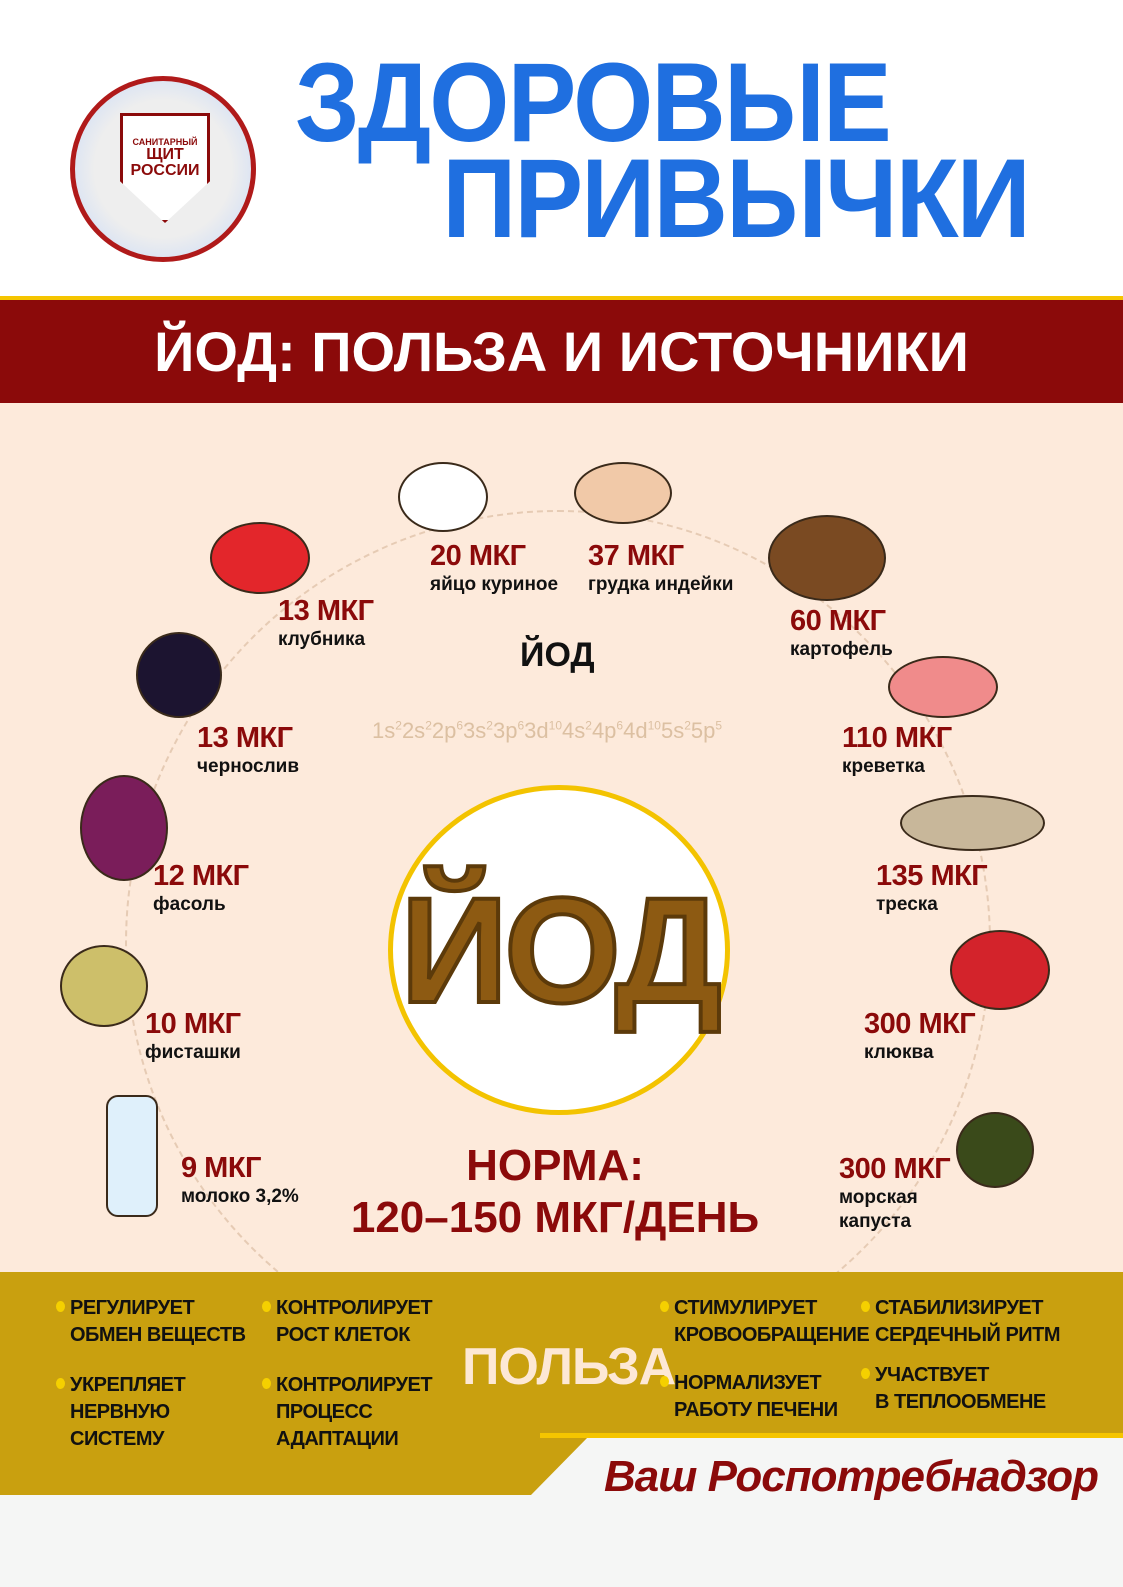  I want to click on turkey-breast-icon, so click(623, 493).